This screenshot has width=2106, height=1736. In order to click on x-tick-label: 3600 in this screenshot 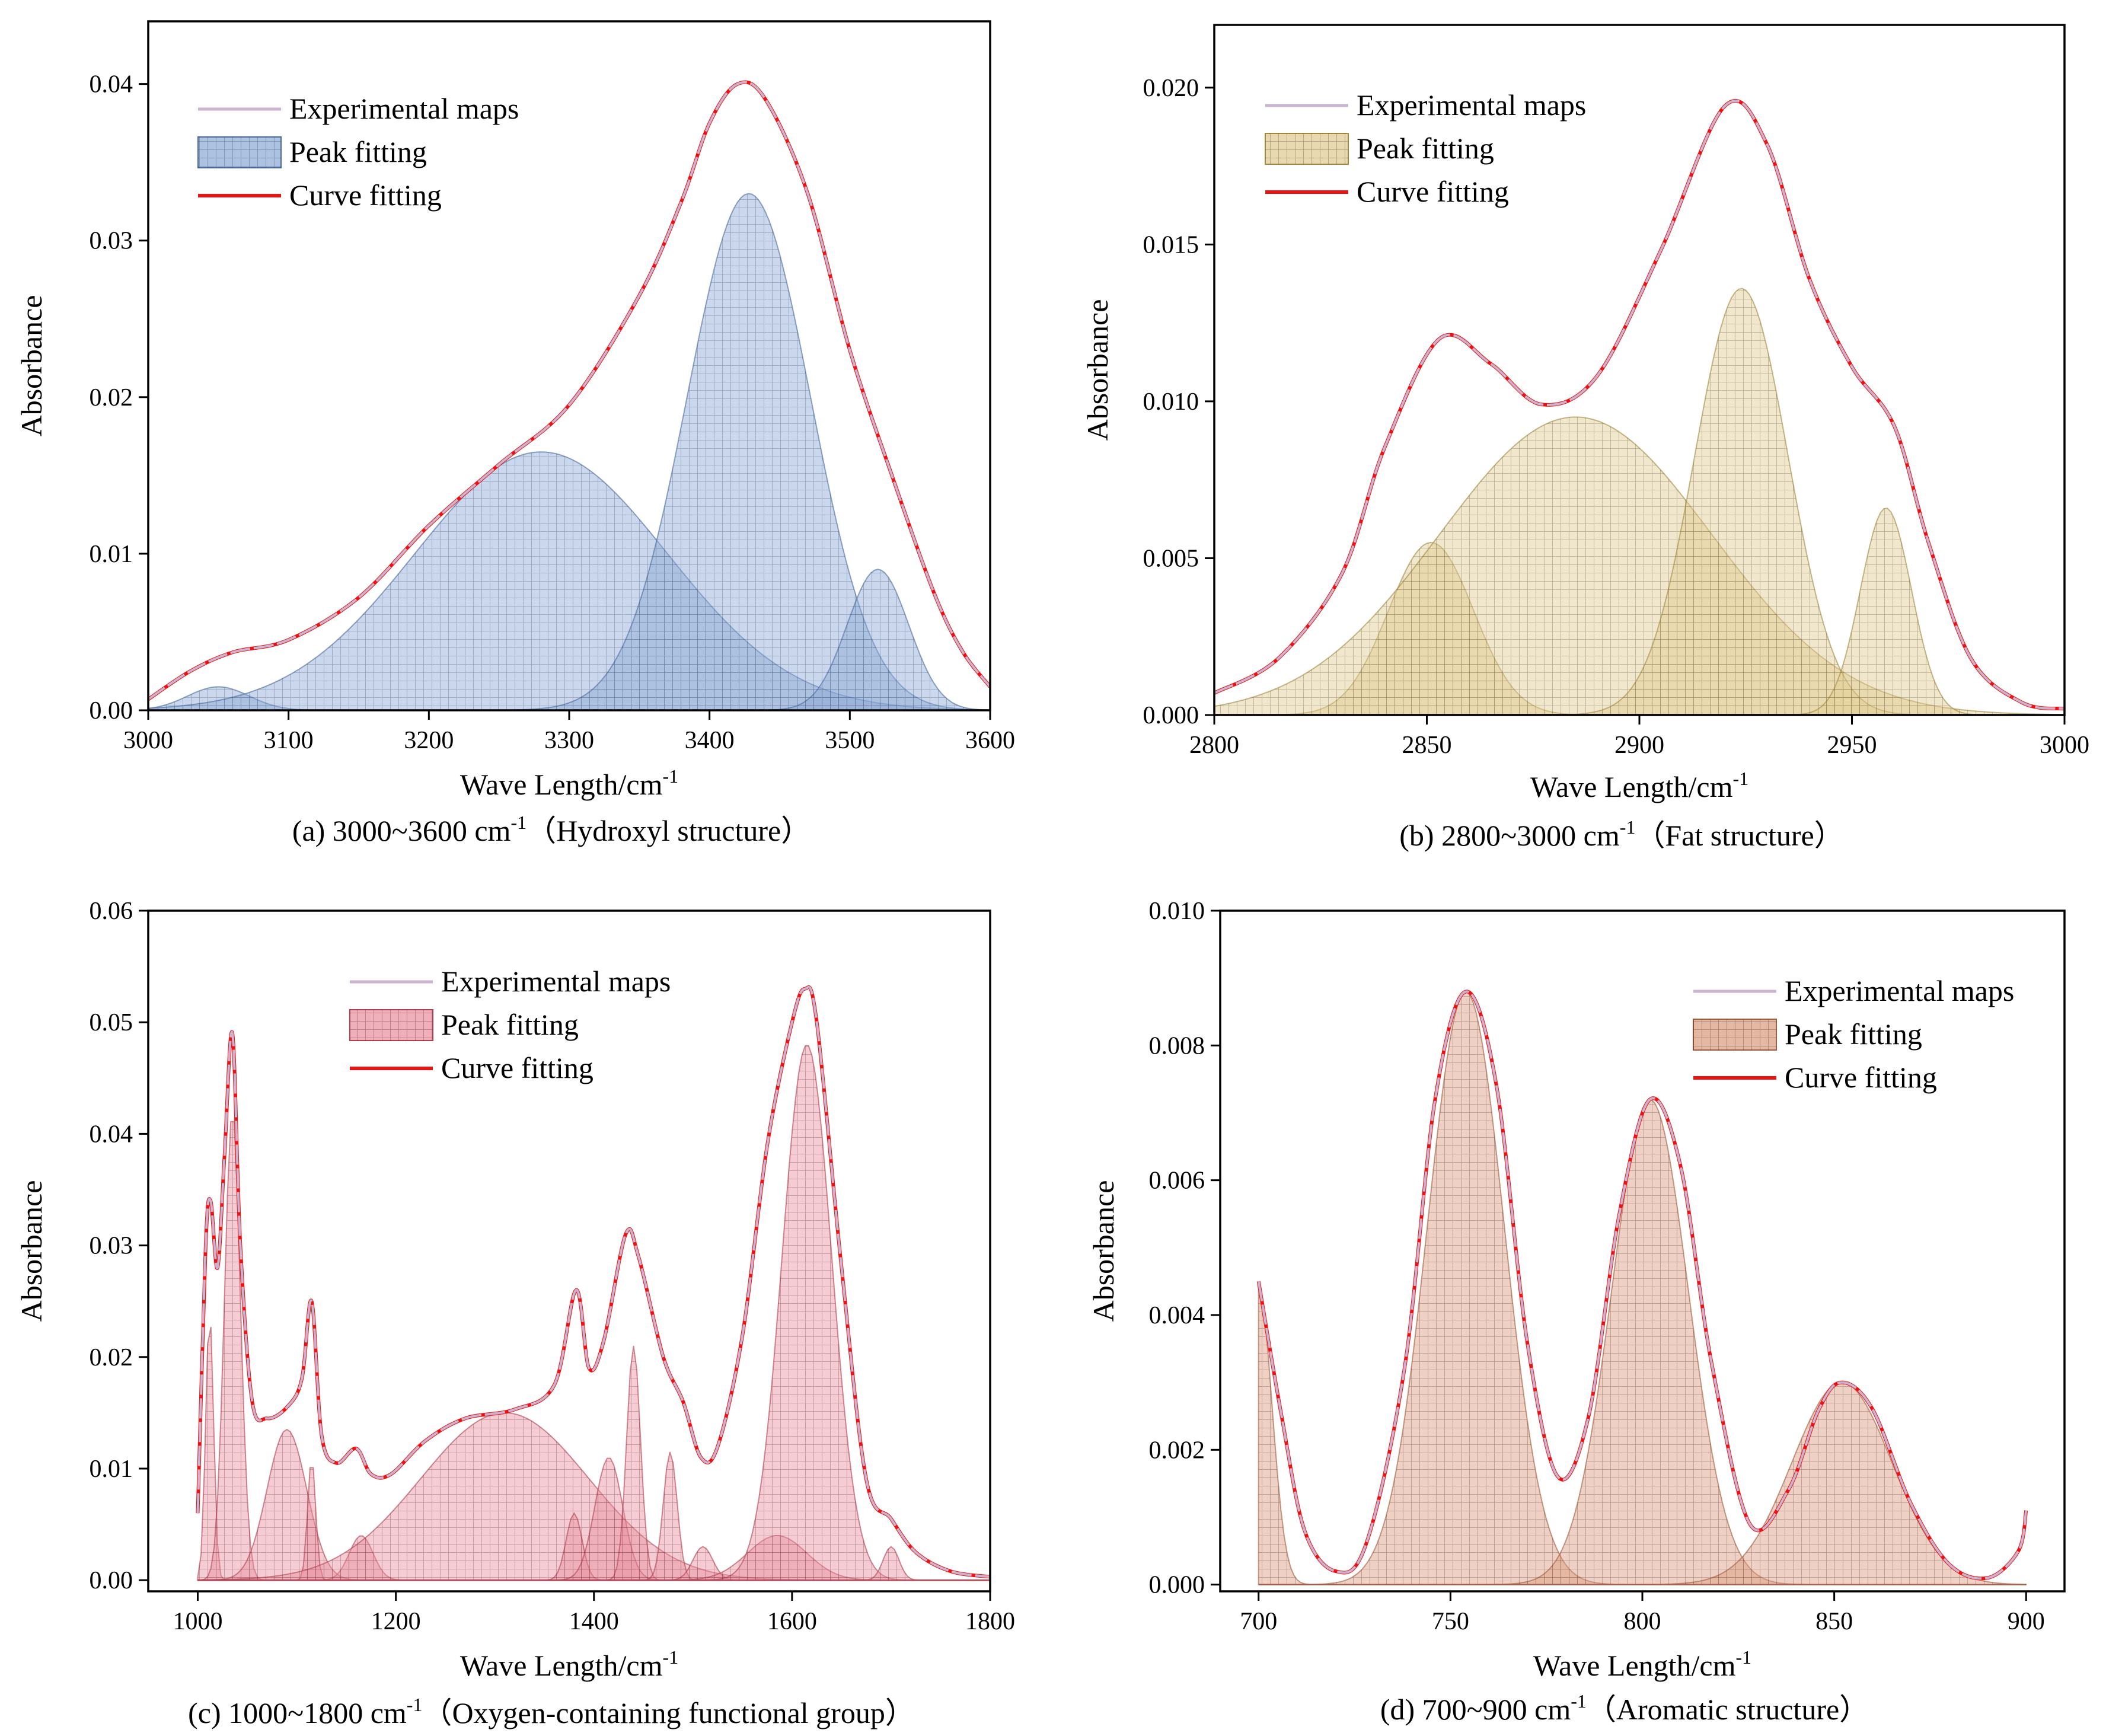, I will do `click(990, 740)`.